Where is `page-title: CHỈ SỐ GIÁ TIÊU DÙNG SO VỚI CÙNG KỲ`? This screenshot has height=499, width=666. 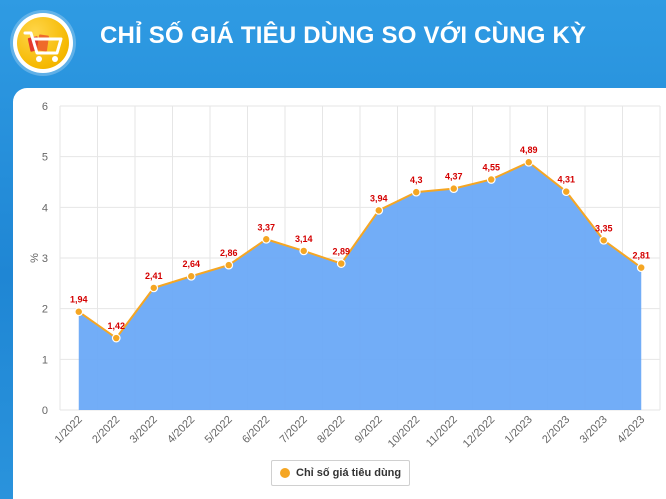 page-title: CHỈ SỐ GIÁ TIÊU DÙNG SO VỚI CÙNG KỲ is located at coordinates (343, 35).